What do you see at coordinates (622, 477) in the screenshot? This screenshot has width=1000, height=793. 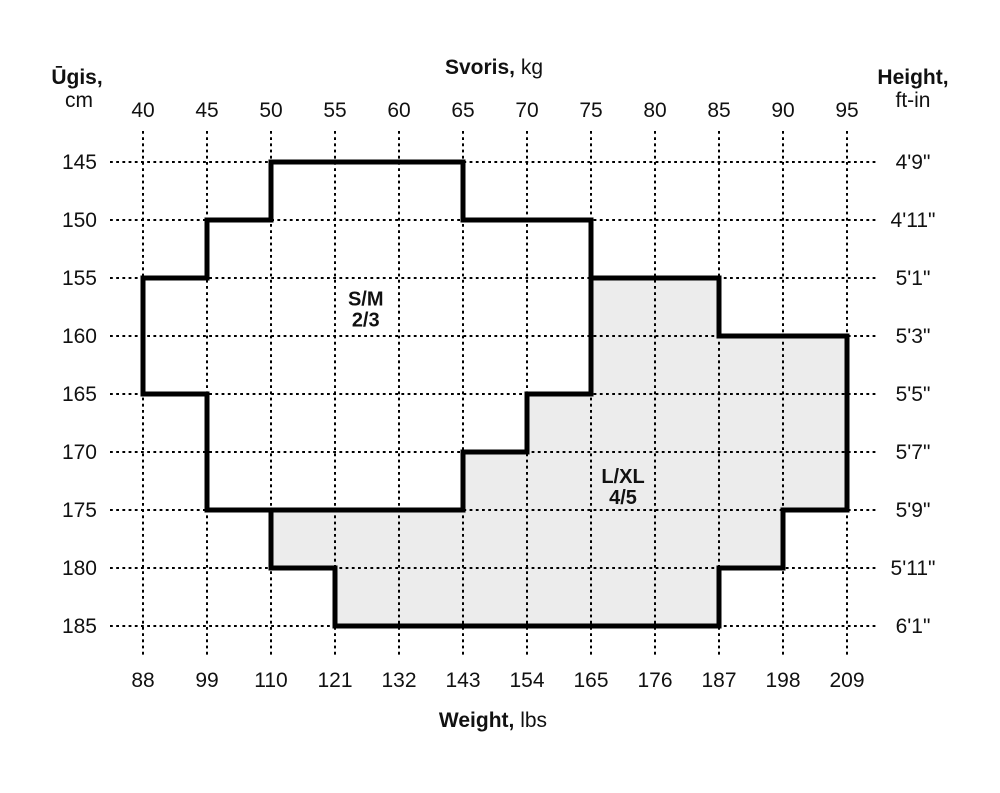 I see `region-lxl-label-line1: L/XL` at bounding box center [622, 477].